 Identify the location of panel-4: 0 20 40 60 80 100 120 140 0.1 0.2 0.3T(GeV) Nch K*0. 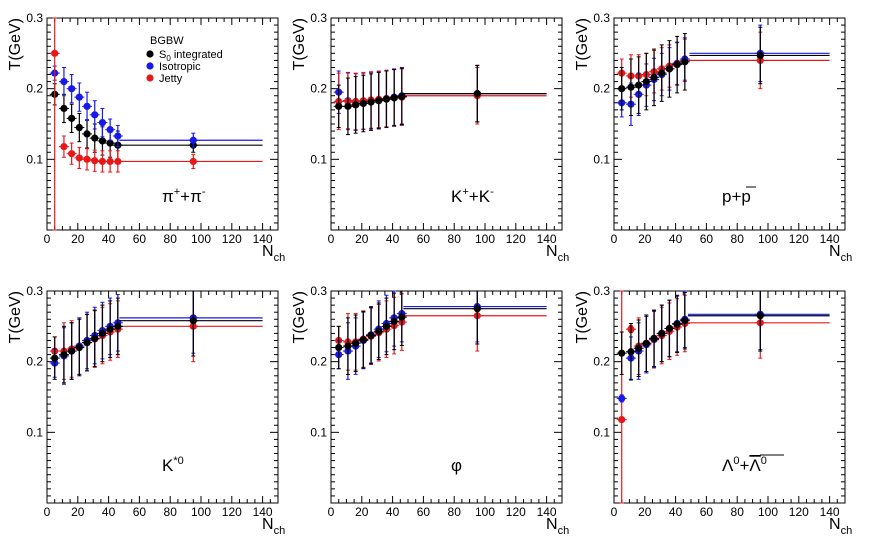
(146, 410).